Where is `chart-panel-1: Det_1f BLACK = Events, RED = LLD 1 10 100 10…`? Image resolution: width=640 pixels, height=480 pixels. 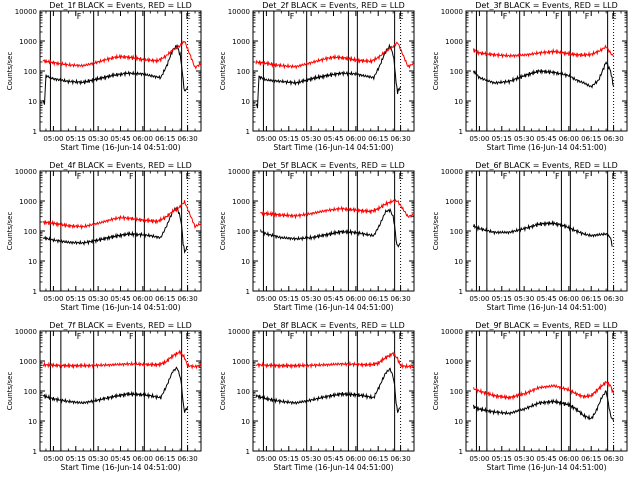 chart-panel-1: Det_1f BLACK = Events, RED = LLD 1 10 100 10… is located at coordinates (104, 76).